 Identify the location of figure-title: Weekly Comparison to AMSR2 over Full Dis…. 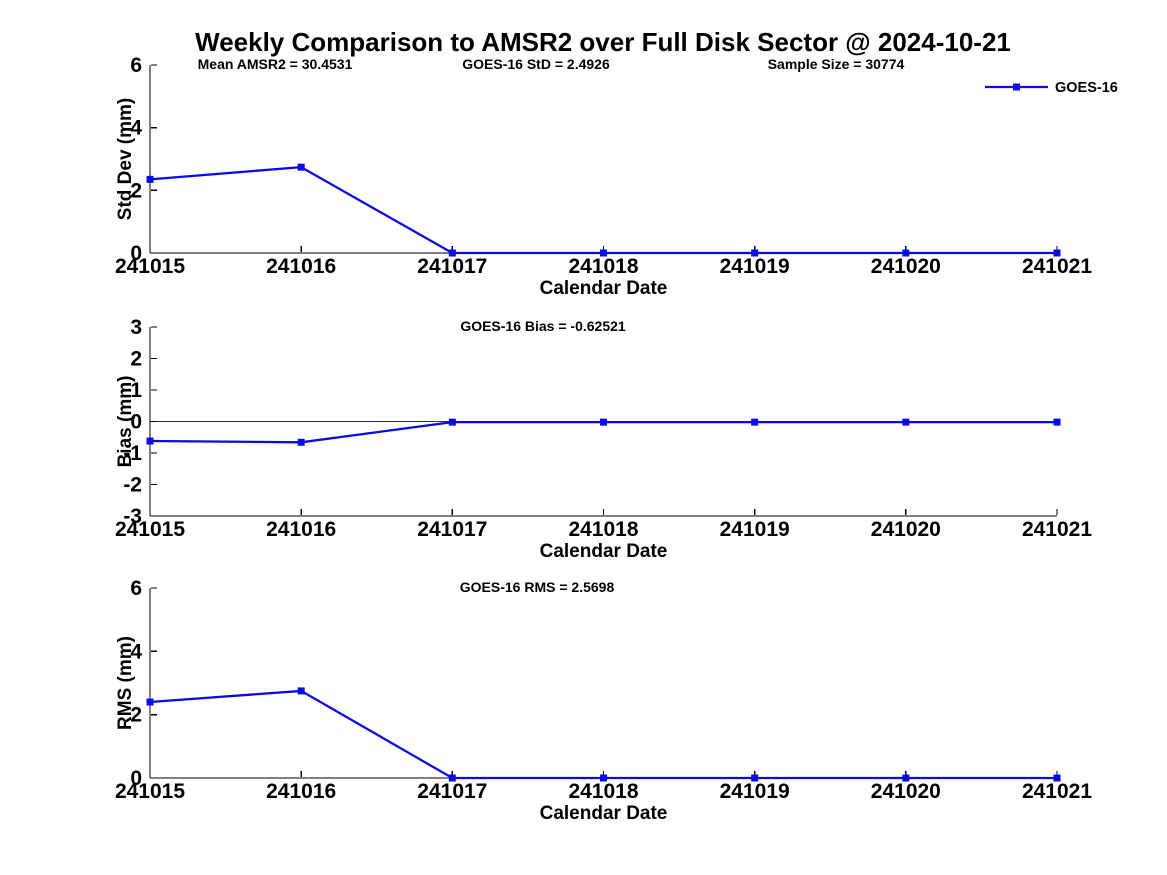
(603, 42).